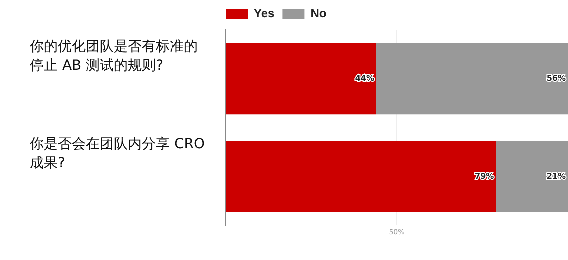 The height and width of the screenshot is (260, 568). I want to click on data-label: 56%, so click(556, 78).